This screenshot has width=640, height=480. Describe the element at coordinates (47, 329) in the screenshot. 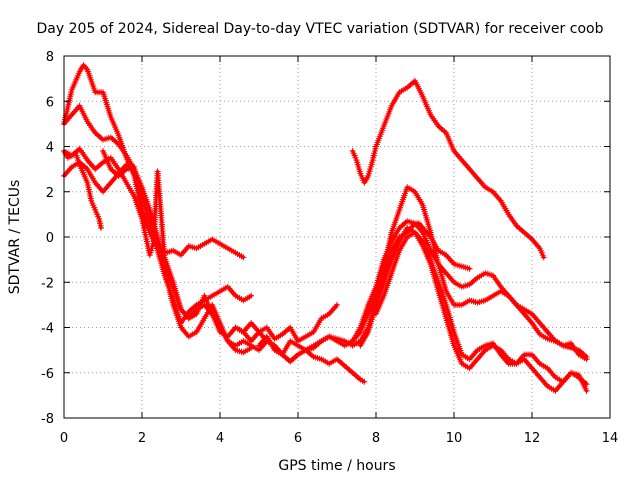

I see `y-tick-label: -4` at that location.